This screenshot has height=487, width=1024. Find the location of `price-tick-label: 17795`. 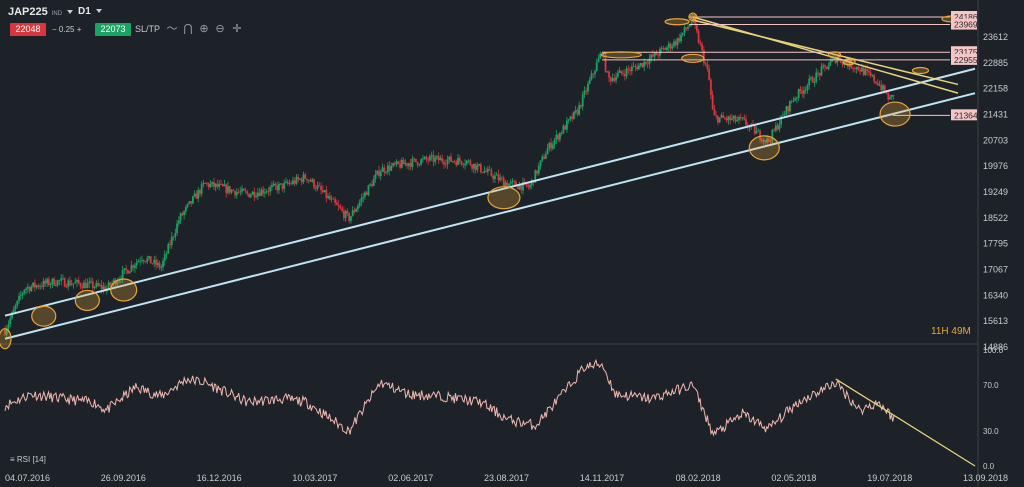

price-tick-label: 17795 is located at coordinates (995, 244).